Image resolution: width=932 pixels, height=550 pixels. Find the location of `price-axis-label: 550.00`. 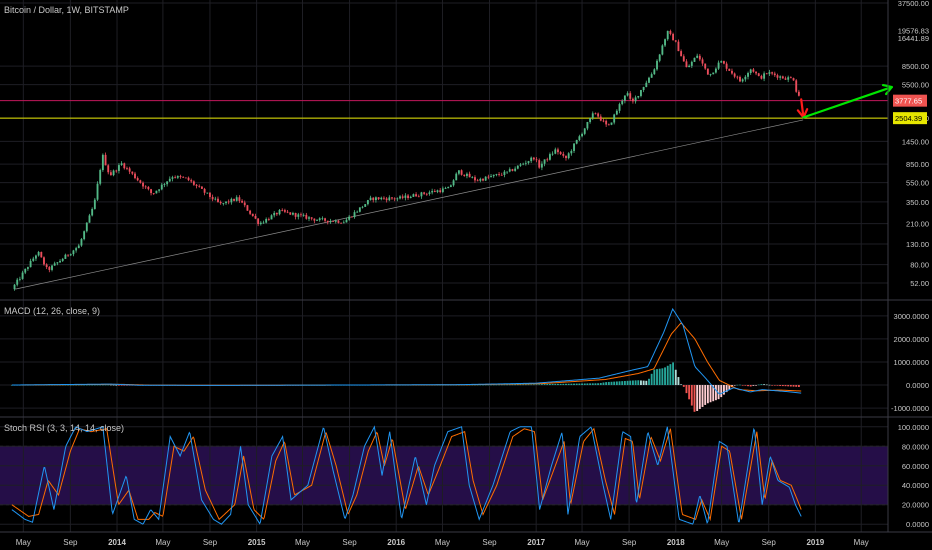

price-axis-label: 550.00 is located at coordinates (917, 183).